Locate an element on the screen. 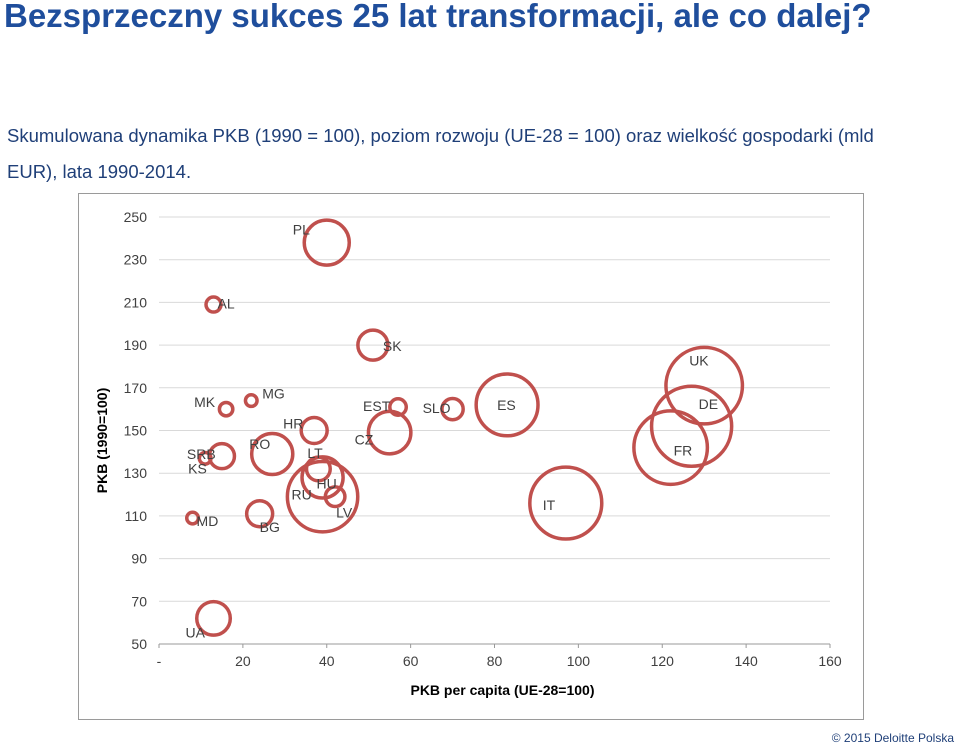 The width and height of the screenshot is (960, 747). x-tick-label: 140 is located at coordinates (746, 661).